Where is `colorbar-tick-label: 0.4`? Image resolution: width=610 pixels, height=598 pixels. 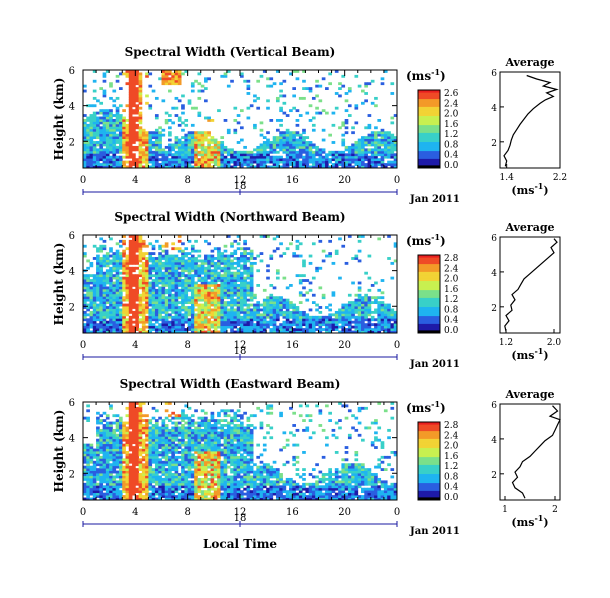 colorbar-tick-label: 0.4 is located at coordinates (451, 156).